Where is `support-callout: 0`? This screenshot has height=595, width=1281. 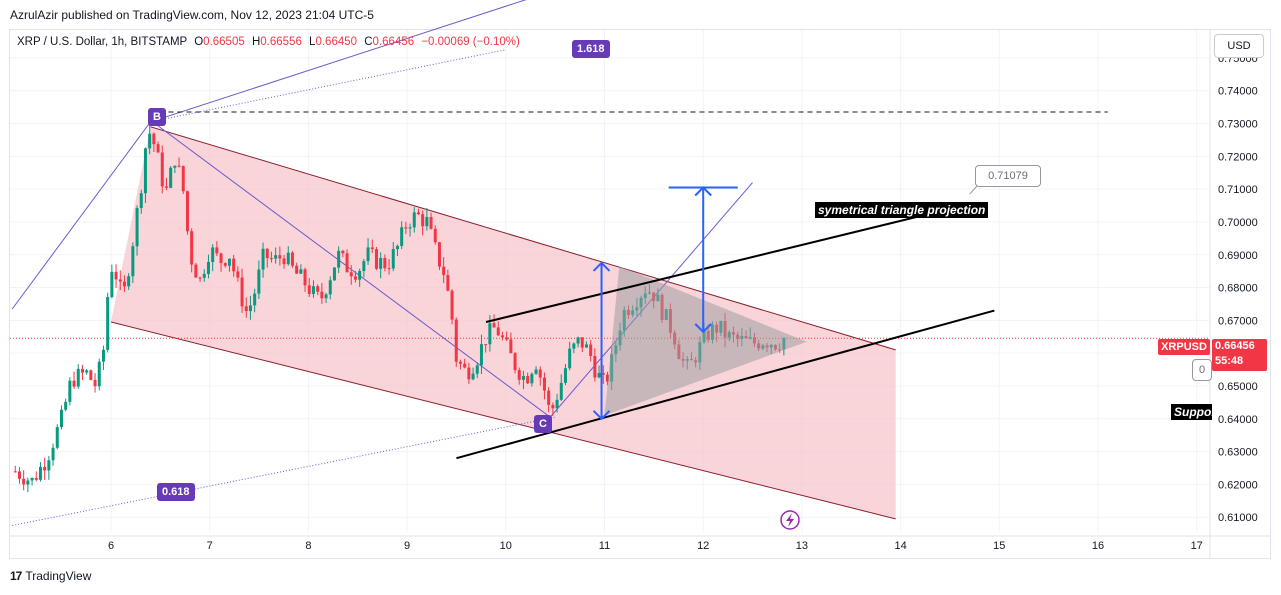 support-callout: 0 is located at coordinates (1202, 370).